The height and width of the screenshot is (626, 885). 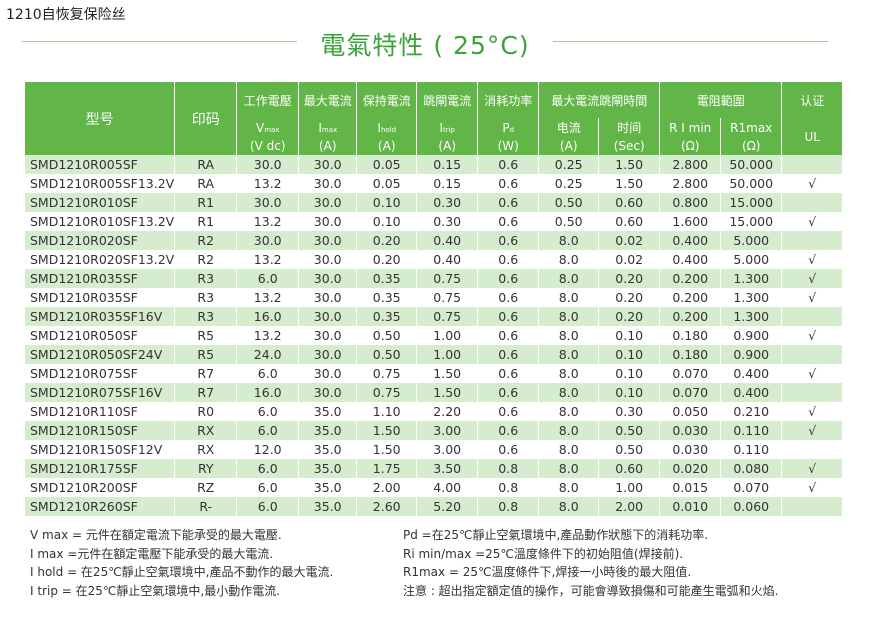 What do you see at coordinates (508, 100) in the screenshot?
I see `header-cell: 消耗功率` at bounding box center [508, 100].